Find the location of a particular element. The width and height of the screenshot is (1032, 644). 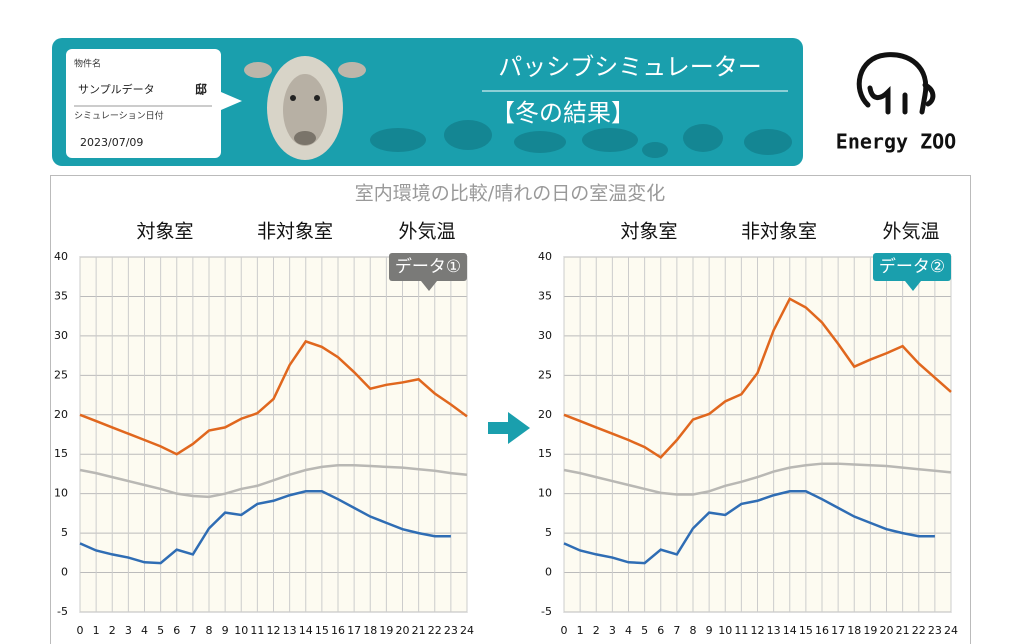

x-tick-label: 11 is located at coordinates (741, 630).